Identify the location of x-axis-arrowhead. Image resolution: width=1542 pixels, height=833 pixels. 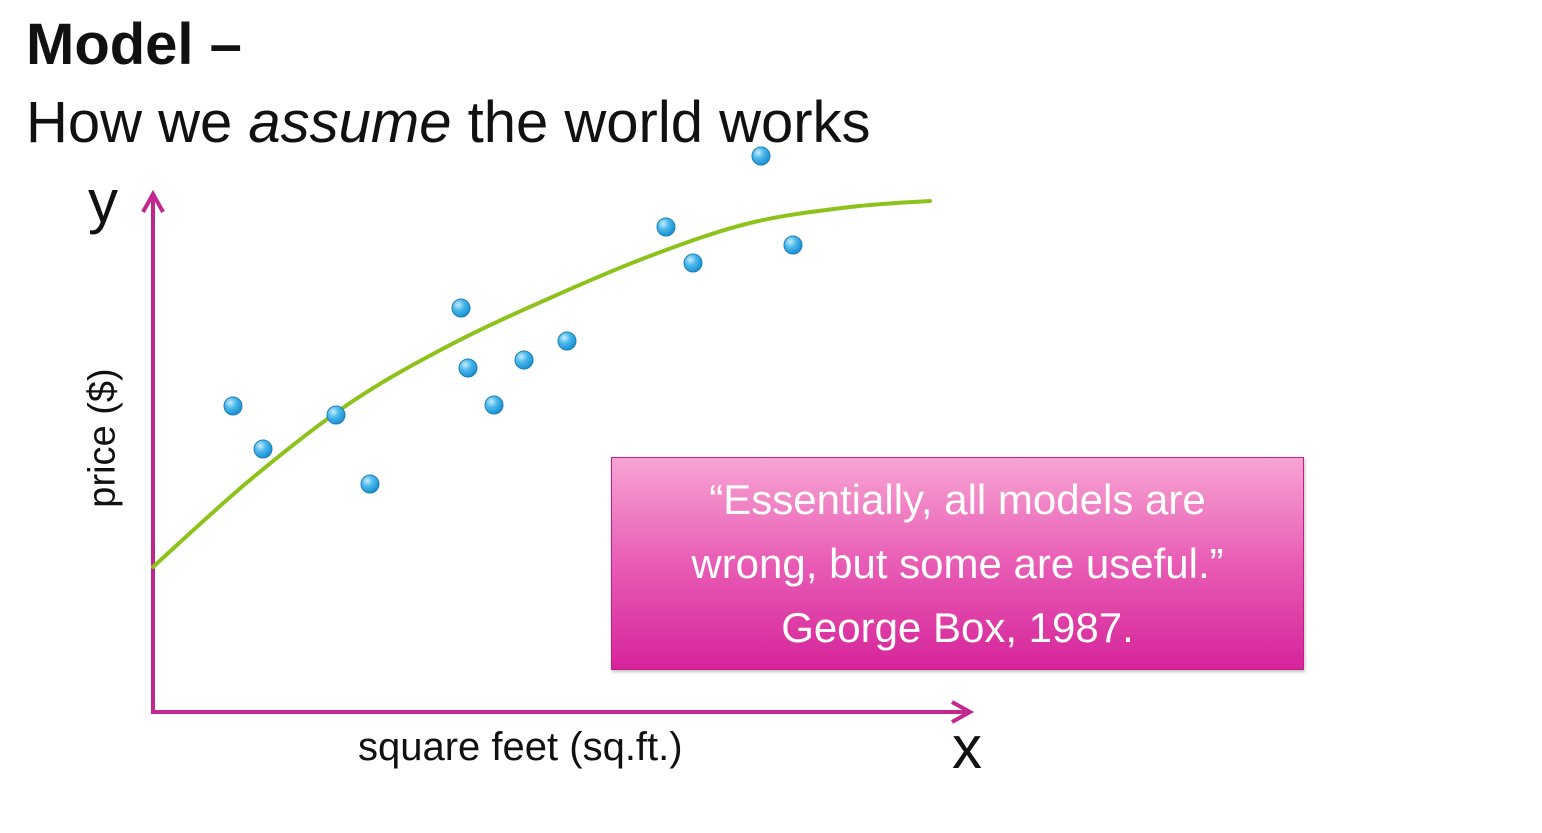
(963, 712).